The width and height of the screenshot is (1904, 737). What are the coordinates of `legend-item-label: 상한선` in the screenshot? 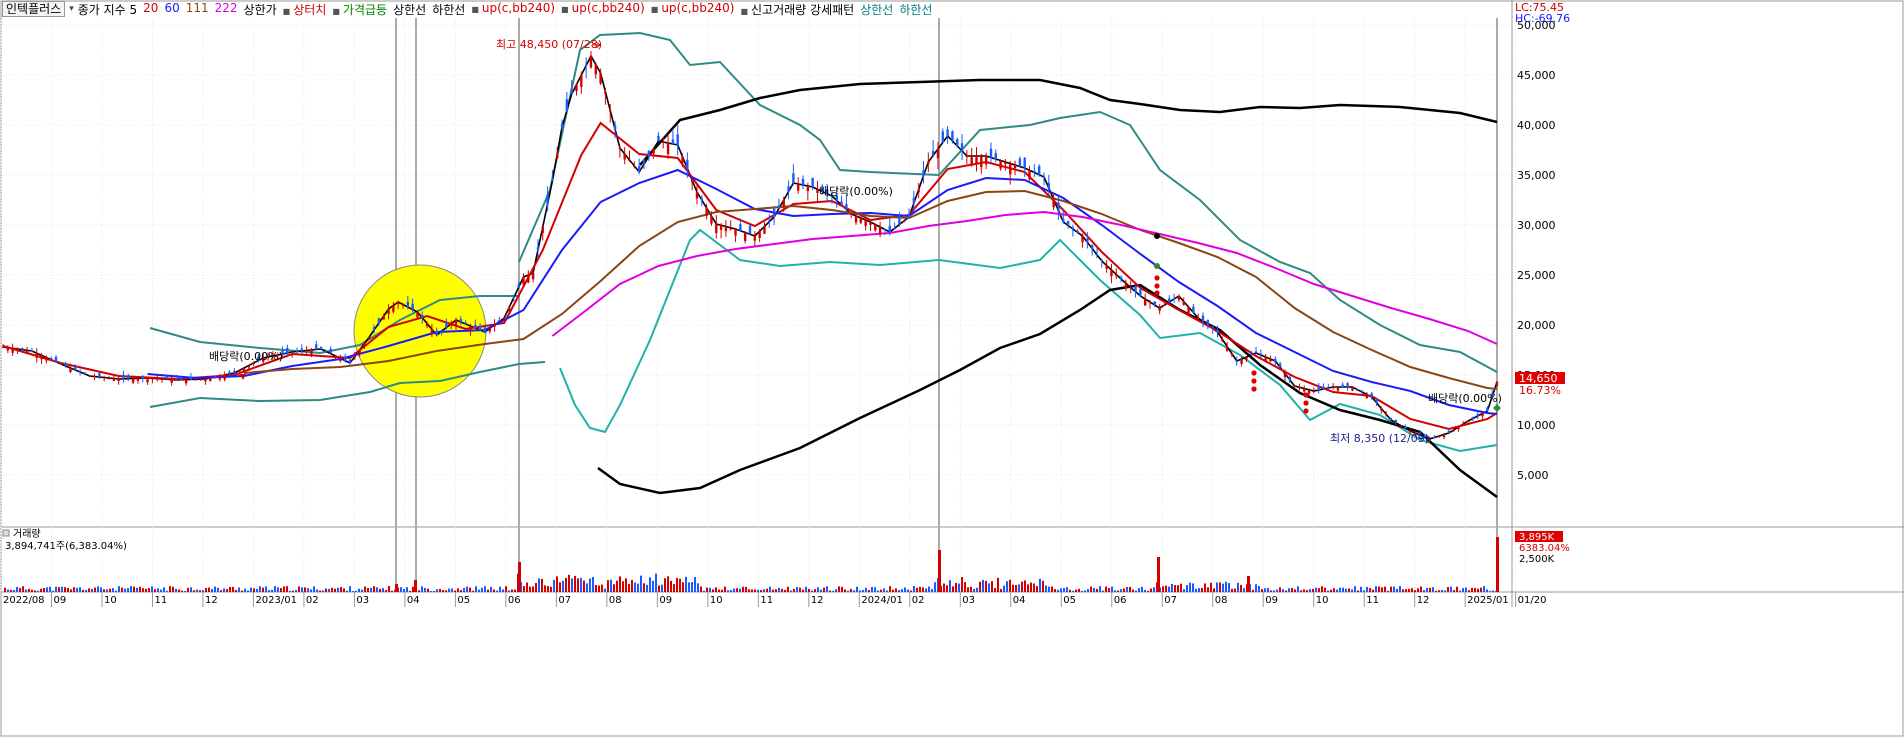 It's located at (410, 9).